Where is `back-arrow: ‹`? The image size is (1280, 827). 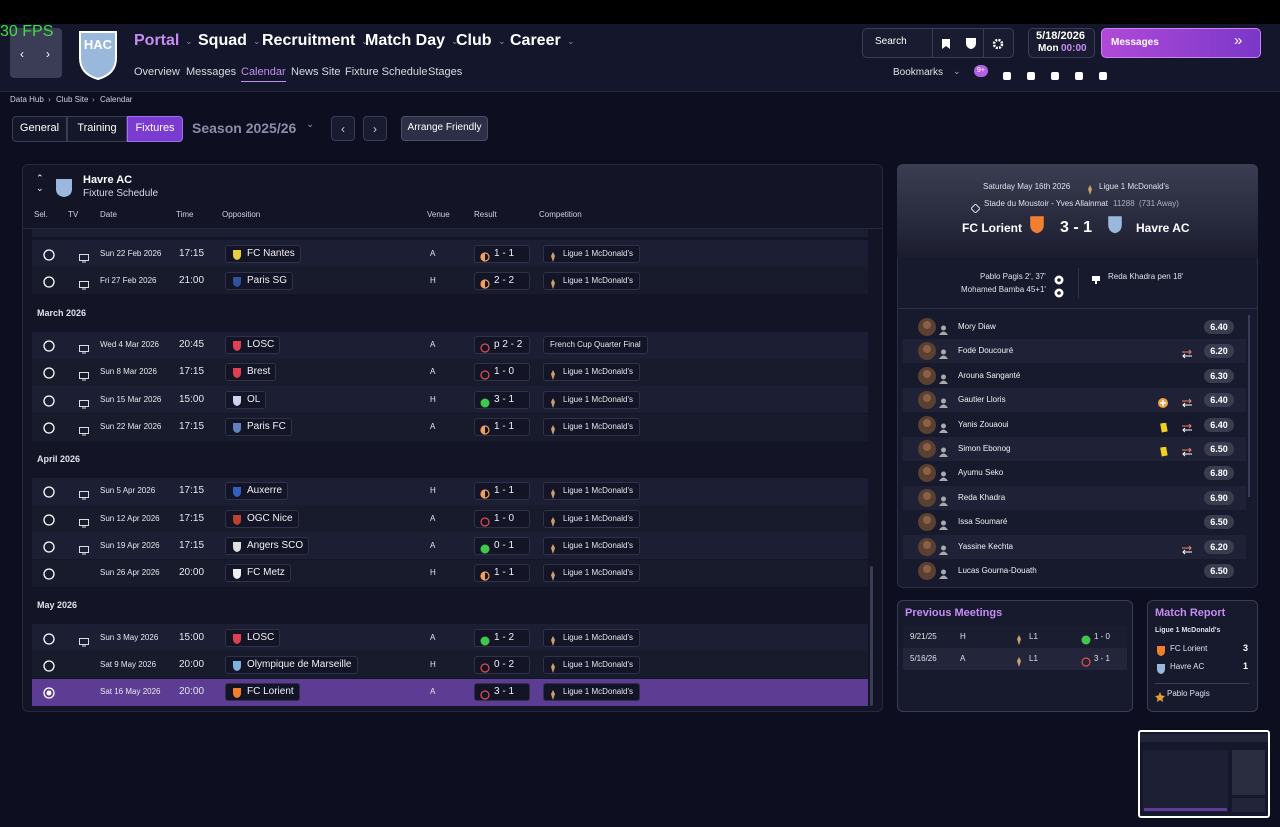
back-arrow: ‹ is located at coordinates (22, 54).